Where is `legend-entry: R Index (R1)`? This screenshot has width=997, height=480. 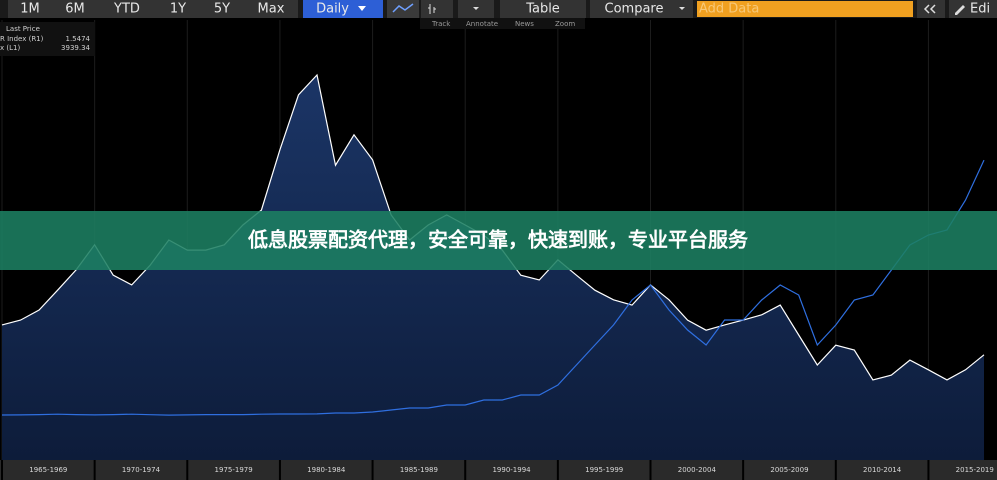
legend-entry: R Index (R1) is located at coordinates (22, 39).